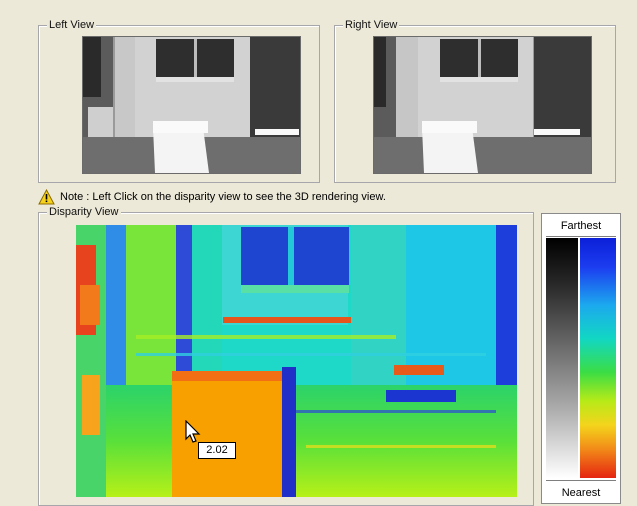 This screenshot has width=637, height=506. I want to click on left-view-title: Left View, so click(72, 25).